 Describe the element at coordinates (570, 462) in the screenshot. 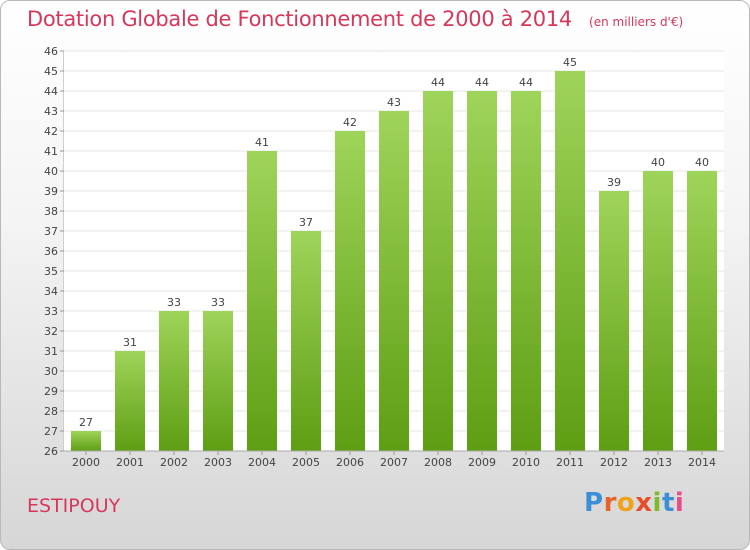

I see `x-tick-label: 2011` at that location.